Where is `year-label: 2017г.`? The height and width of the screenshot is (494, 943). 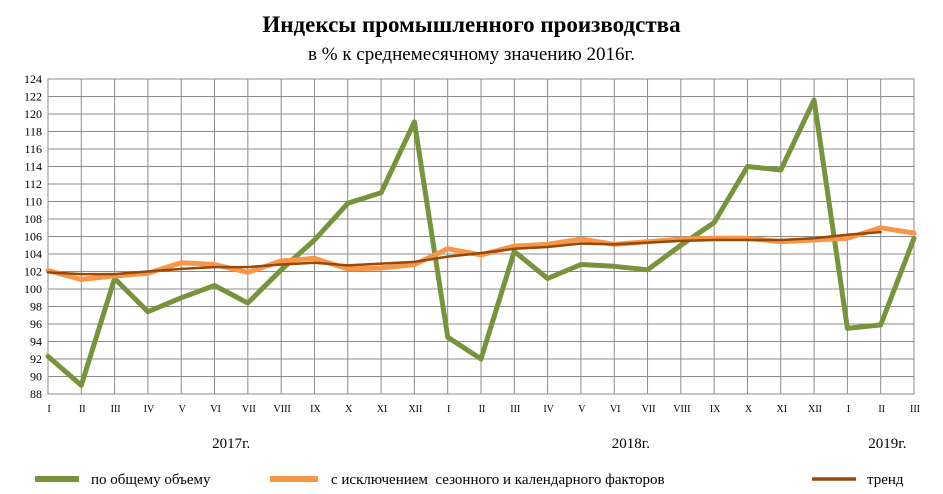
year-label: 2017г. is located at coordinates (231, 444).